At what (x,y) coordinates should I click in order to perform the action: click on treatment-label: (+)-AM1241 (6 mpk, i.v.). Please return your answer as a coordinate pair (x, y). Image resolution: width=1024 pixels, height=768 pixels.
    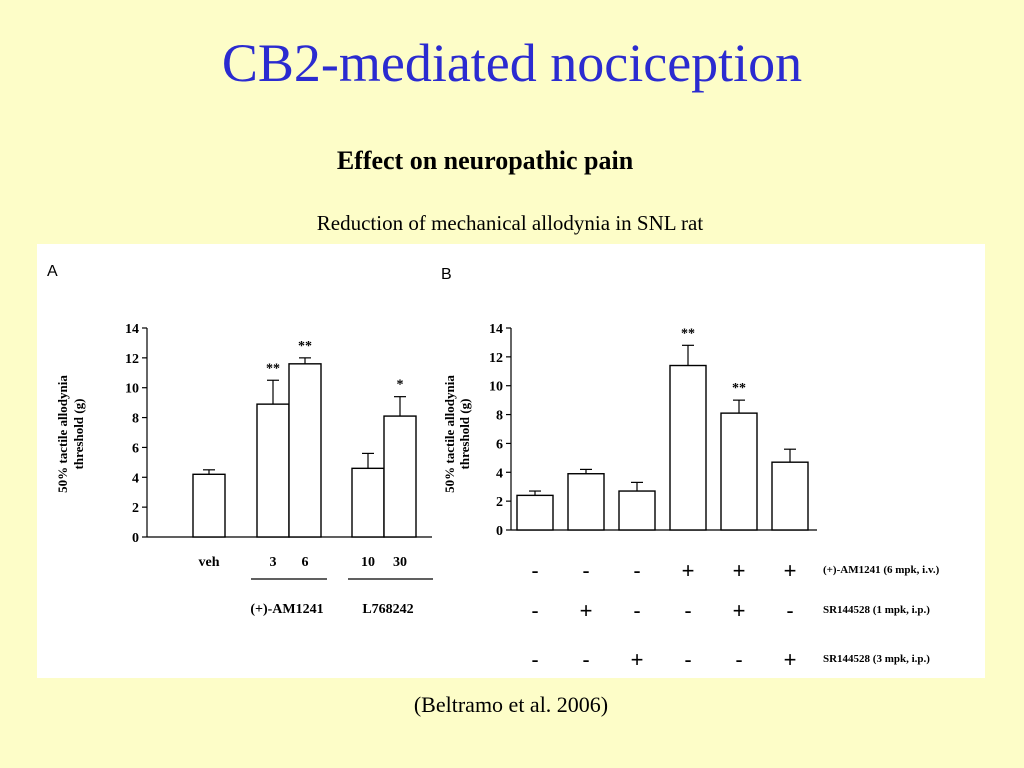
    Looking at the image, I should click on (881, 570).